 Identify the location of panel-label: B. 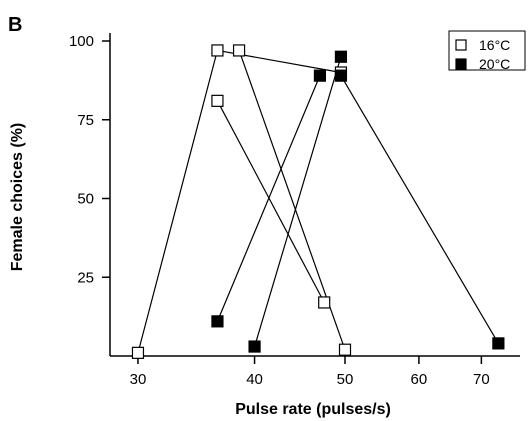
(15, 25).